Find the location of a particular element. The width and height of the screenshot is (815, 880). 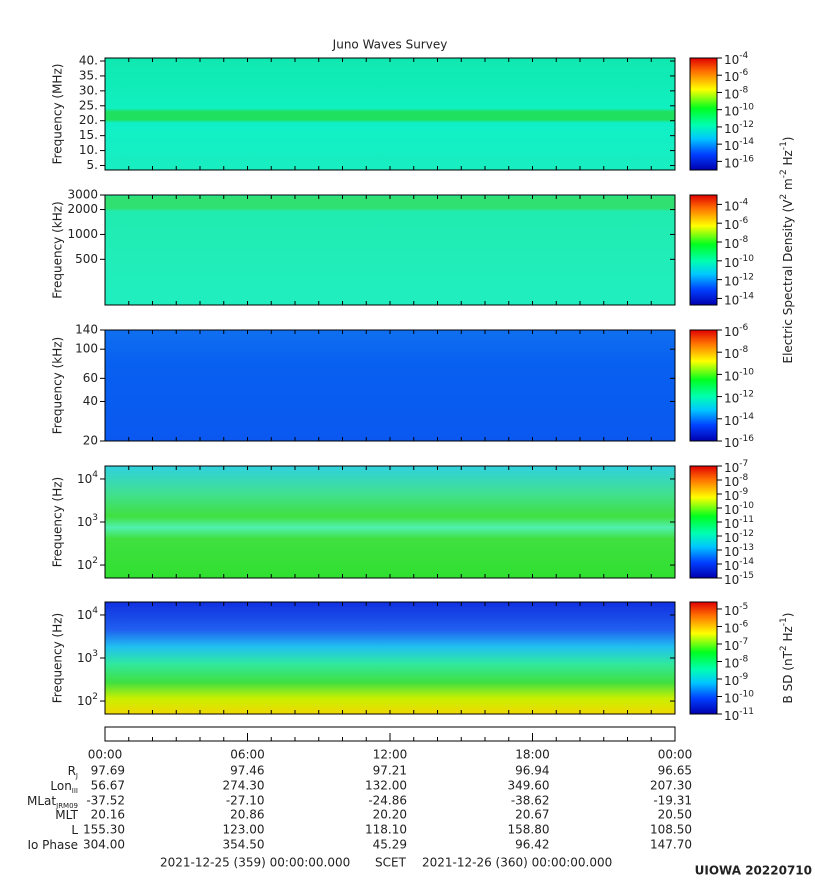

y-axis-label: Frequency (kHz) is located at coordinates (58, 249).